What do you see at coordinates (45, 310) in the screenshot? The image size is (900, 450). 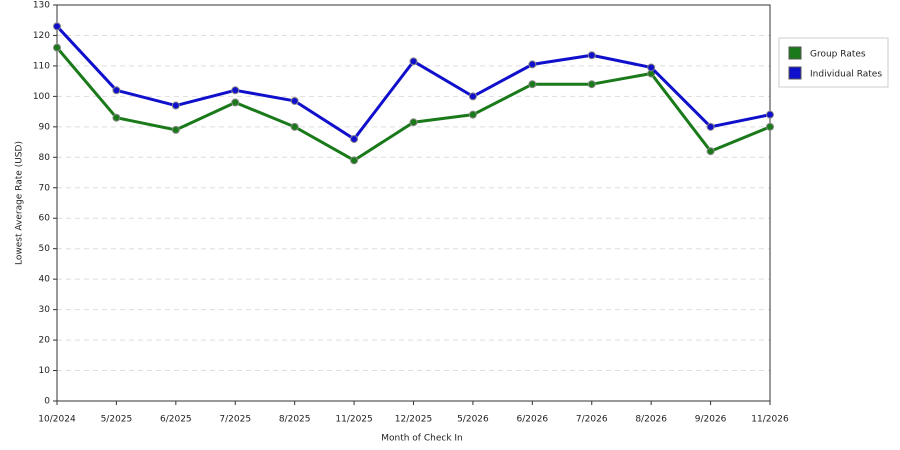 I see `y-tick-label: 30` at bounding box center [45, 310].